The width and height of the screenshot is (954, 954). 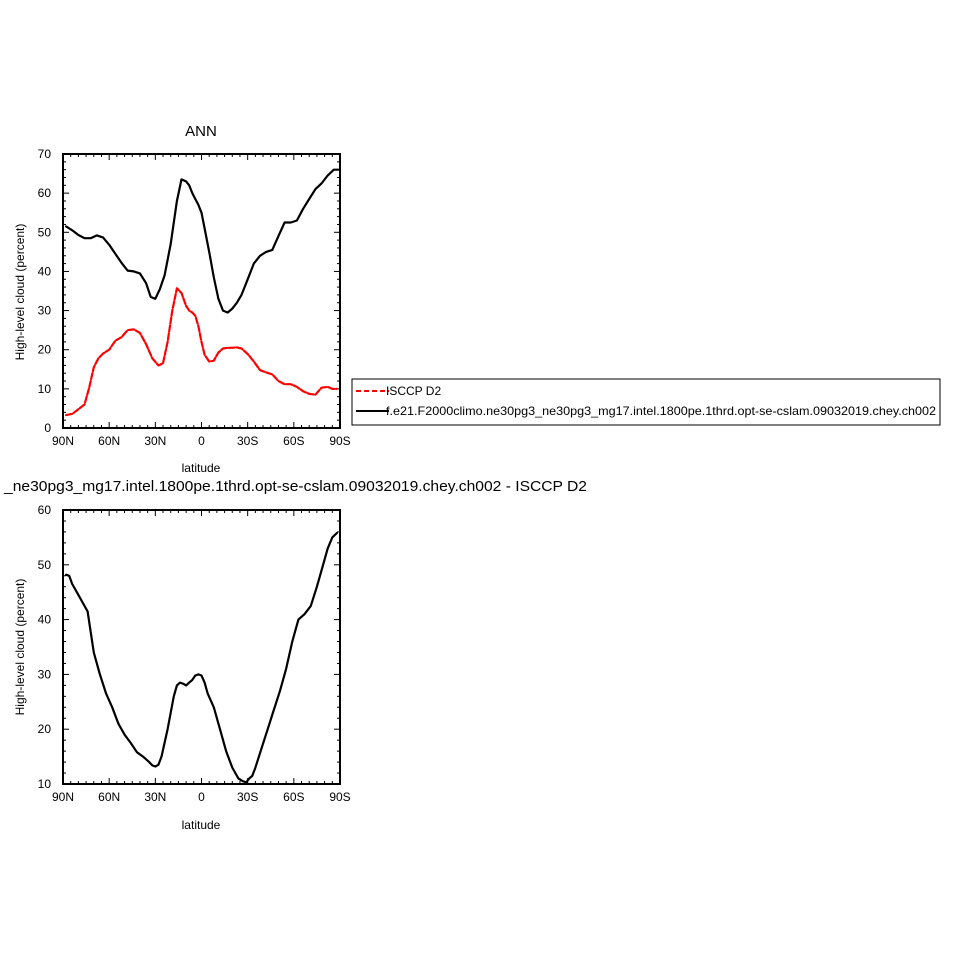 I want to click on top-y-axis-title: High-level cloud (percent), so click(x=20, y=292).